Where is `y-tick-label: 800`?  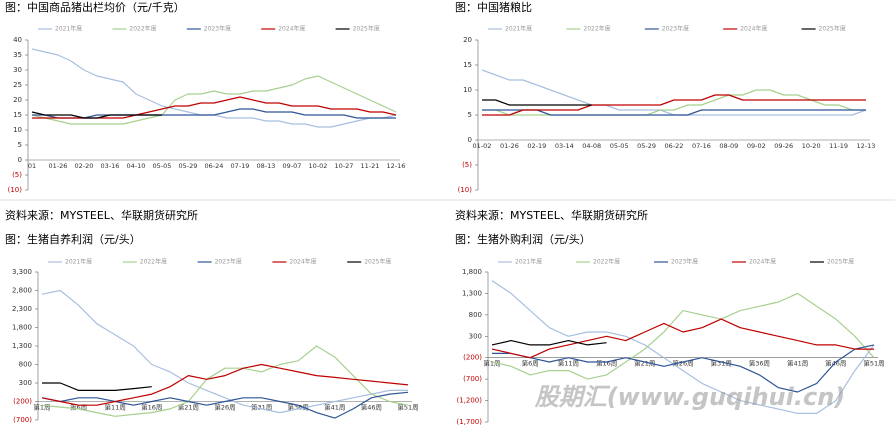
y-tick-label: 800 is located at coordinates (25, 365).